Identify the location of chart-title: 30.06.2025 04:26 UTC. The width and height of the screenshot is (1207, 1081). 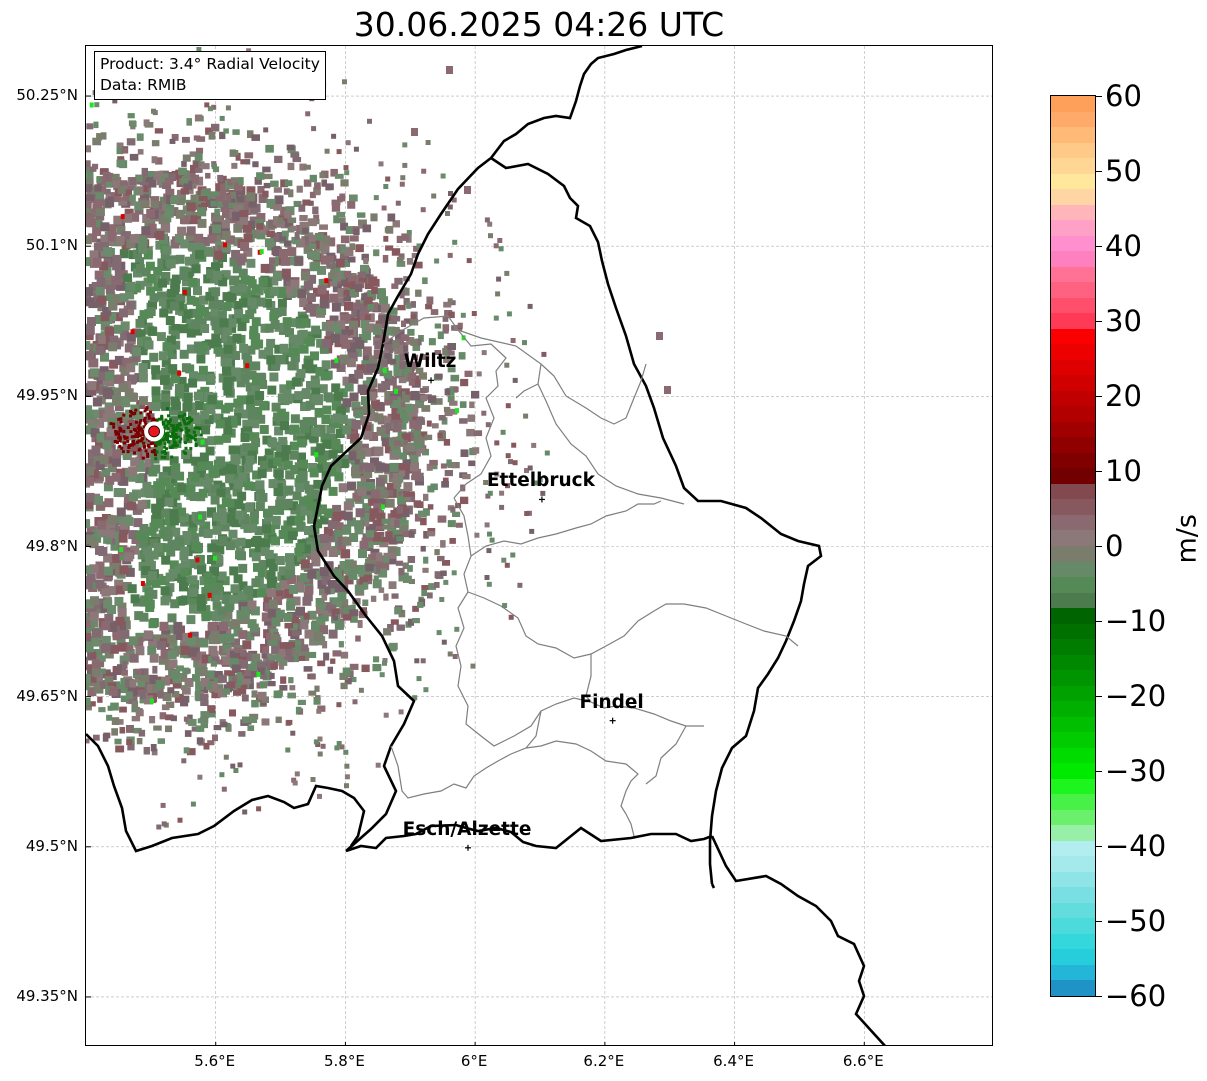
(539, 24).